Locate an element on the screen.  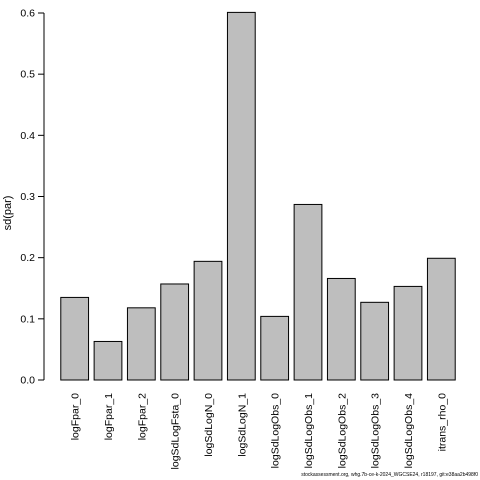
x-tick-label: logFpar_2 is located at coordinates (142, 416).